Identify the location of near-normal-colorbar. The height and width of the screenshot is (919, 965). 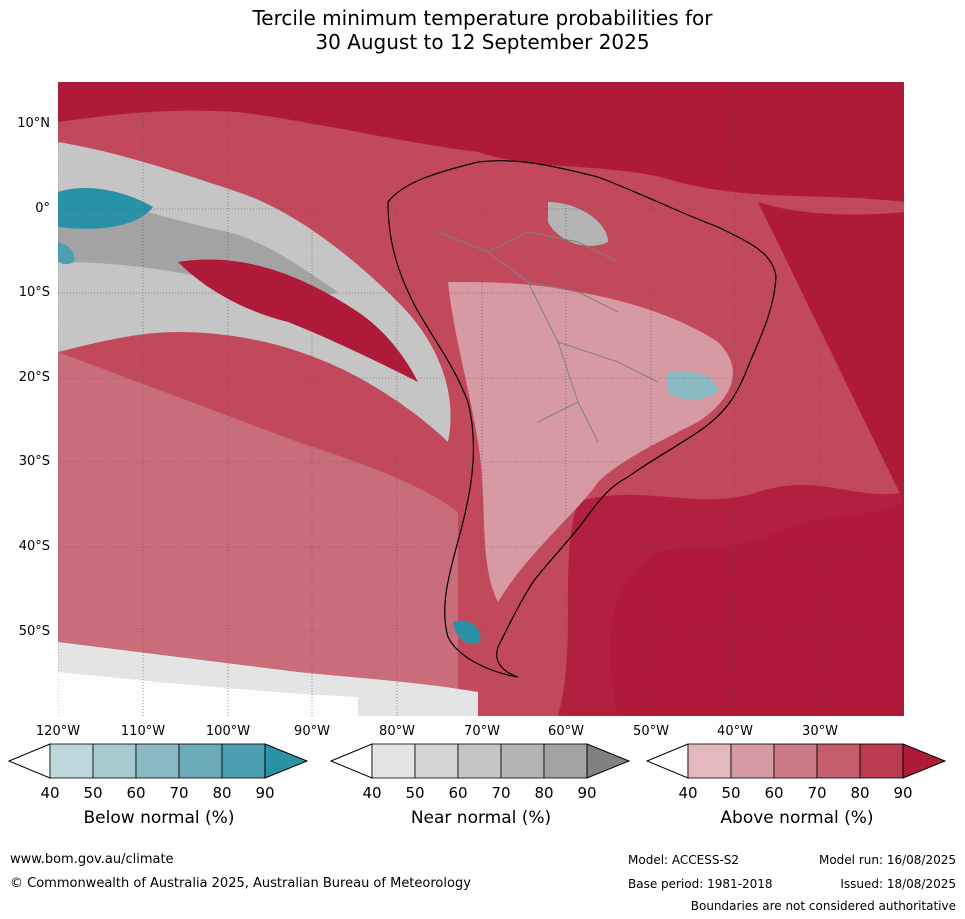
(480, 761).